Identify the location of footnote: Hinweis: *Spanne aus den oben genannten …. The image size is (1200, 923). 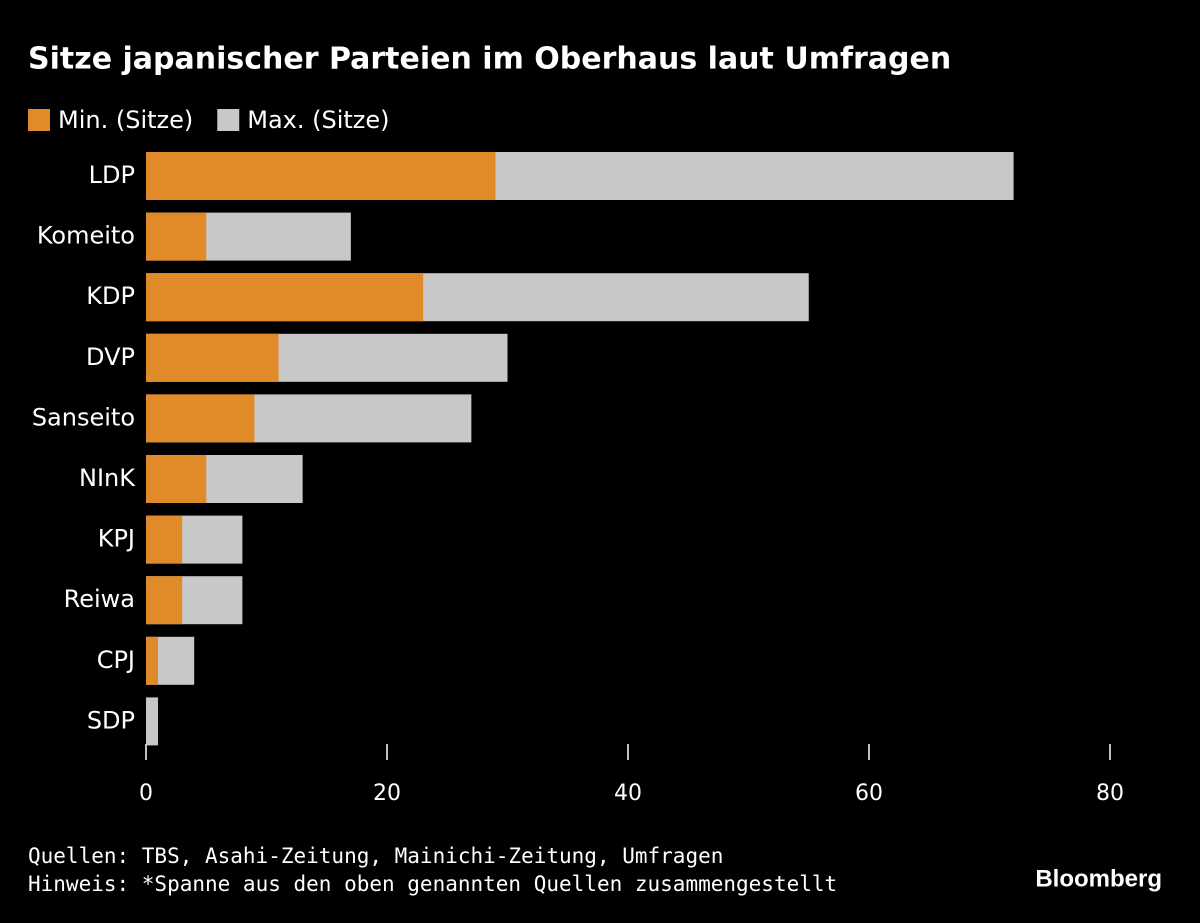
(432, 884).